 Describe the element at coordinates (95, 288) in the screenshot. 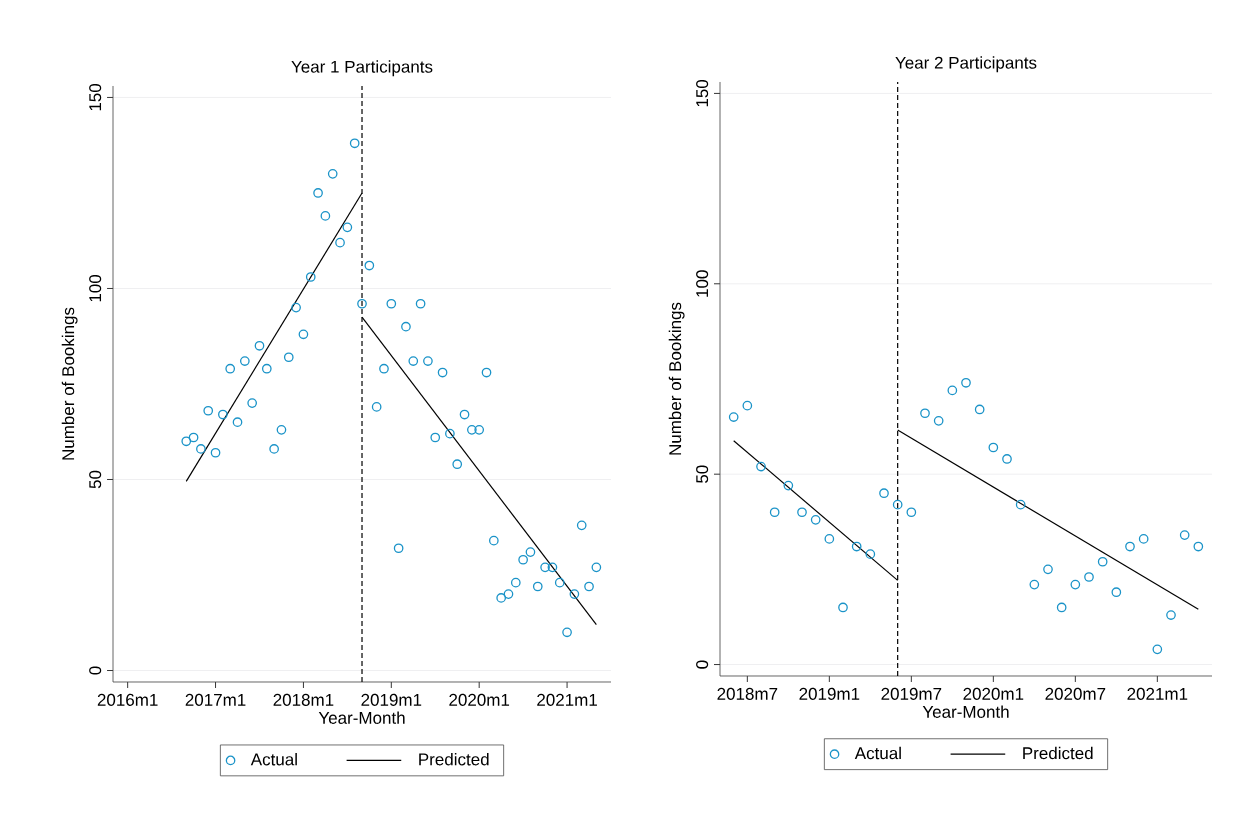

I see `y-tick-label: 100` at that location.